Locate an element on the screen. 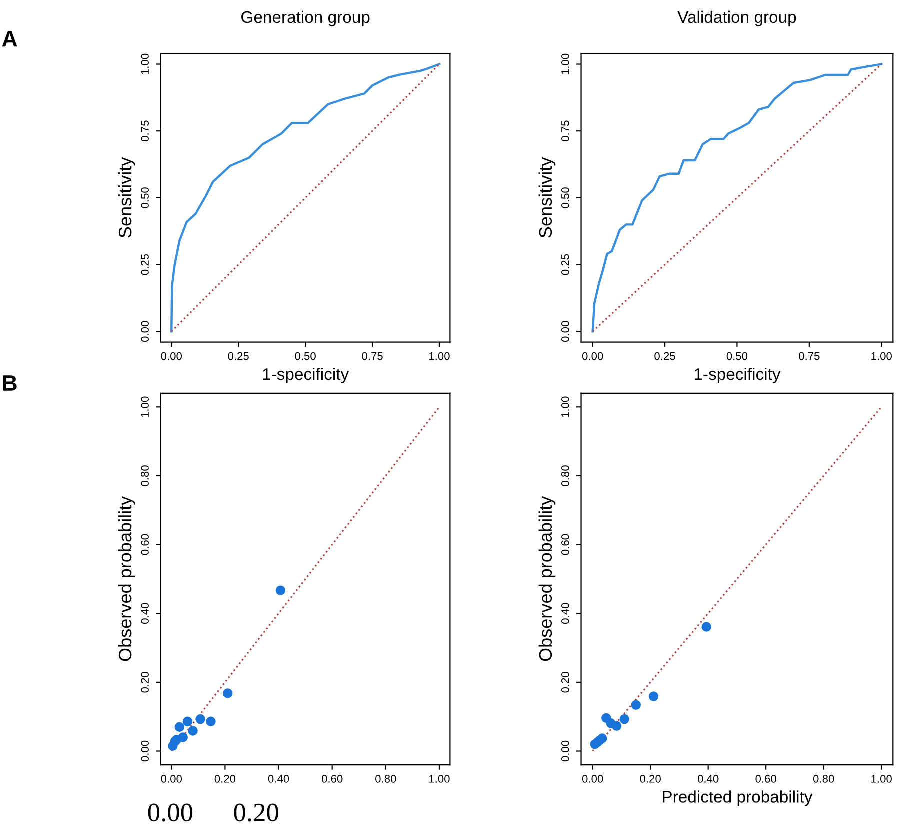  x-axis-title: Predicted probability is located at coordinates (738, 798).